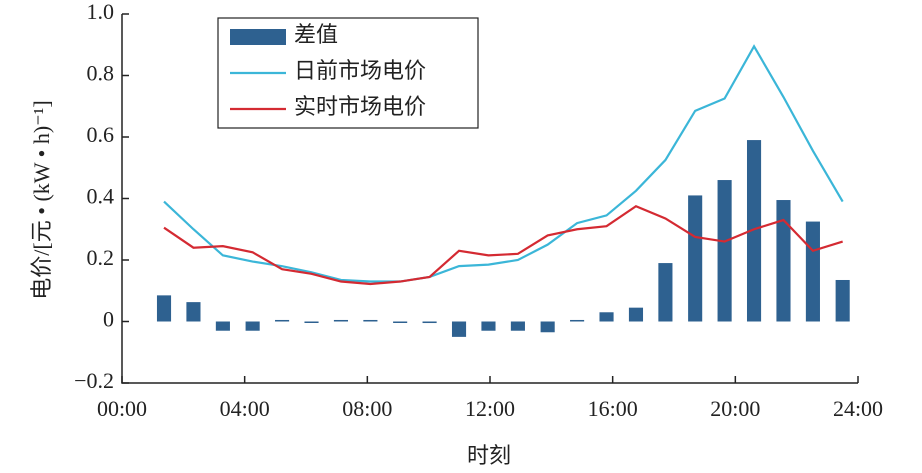  What do you see at coordinates (489, 455) in the screenshot?
I see `x-axis-label: 时刻` at bounding box center [489, 455].